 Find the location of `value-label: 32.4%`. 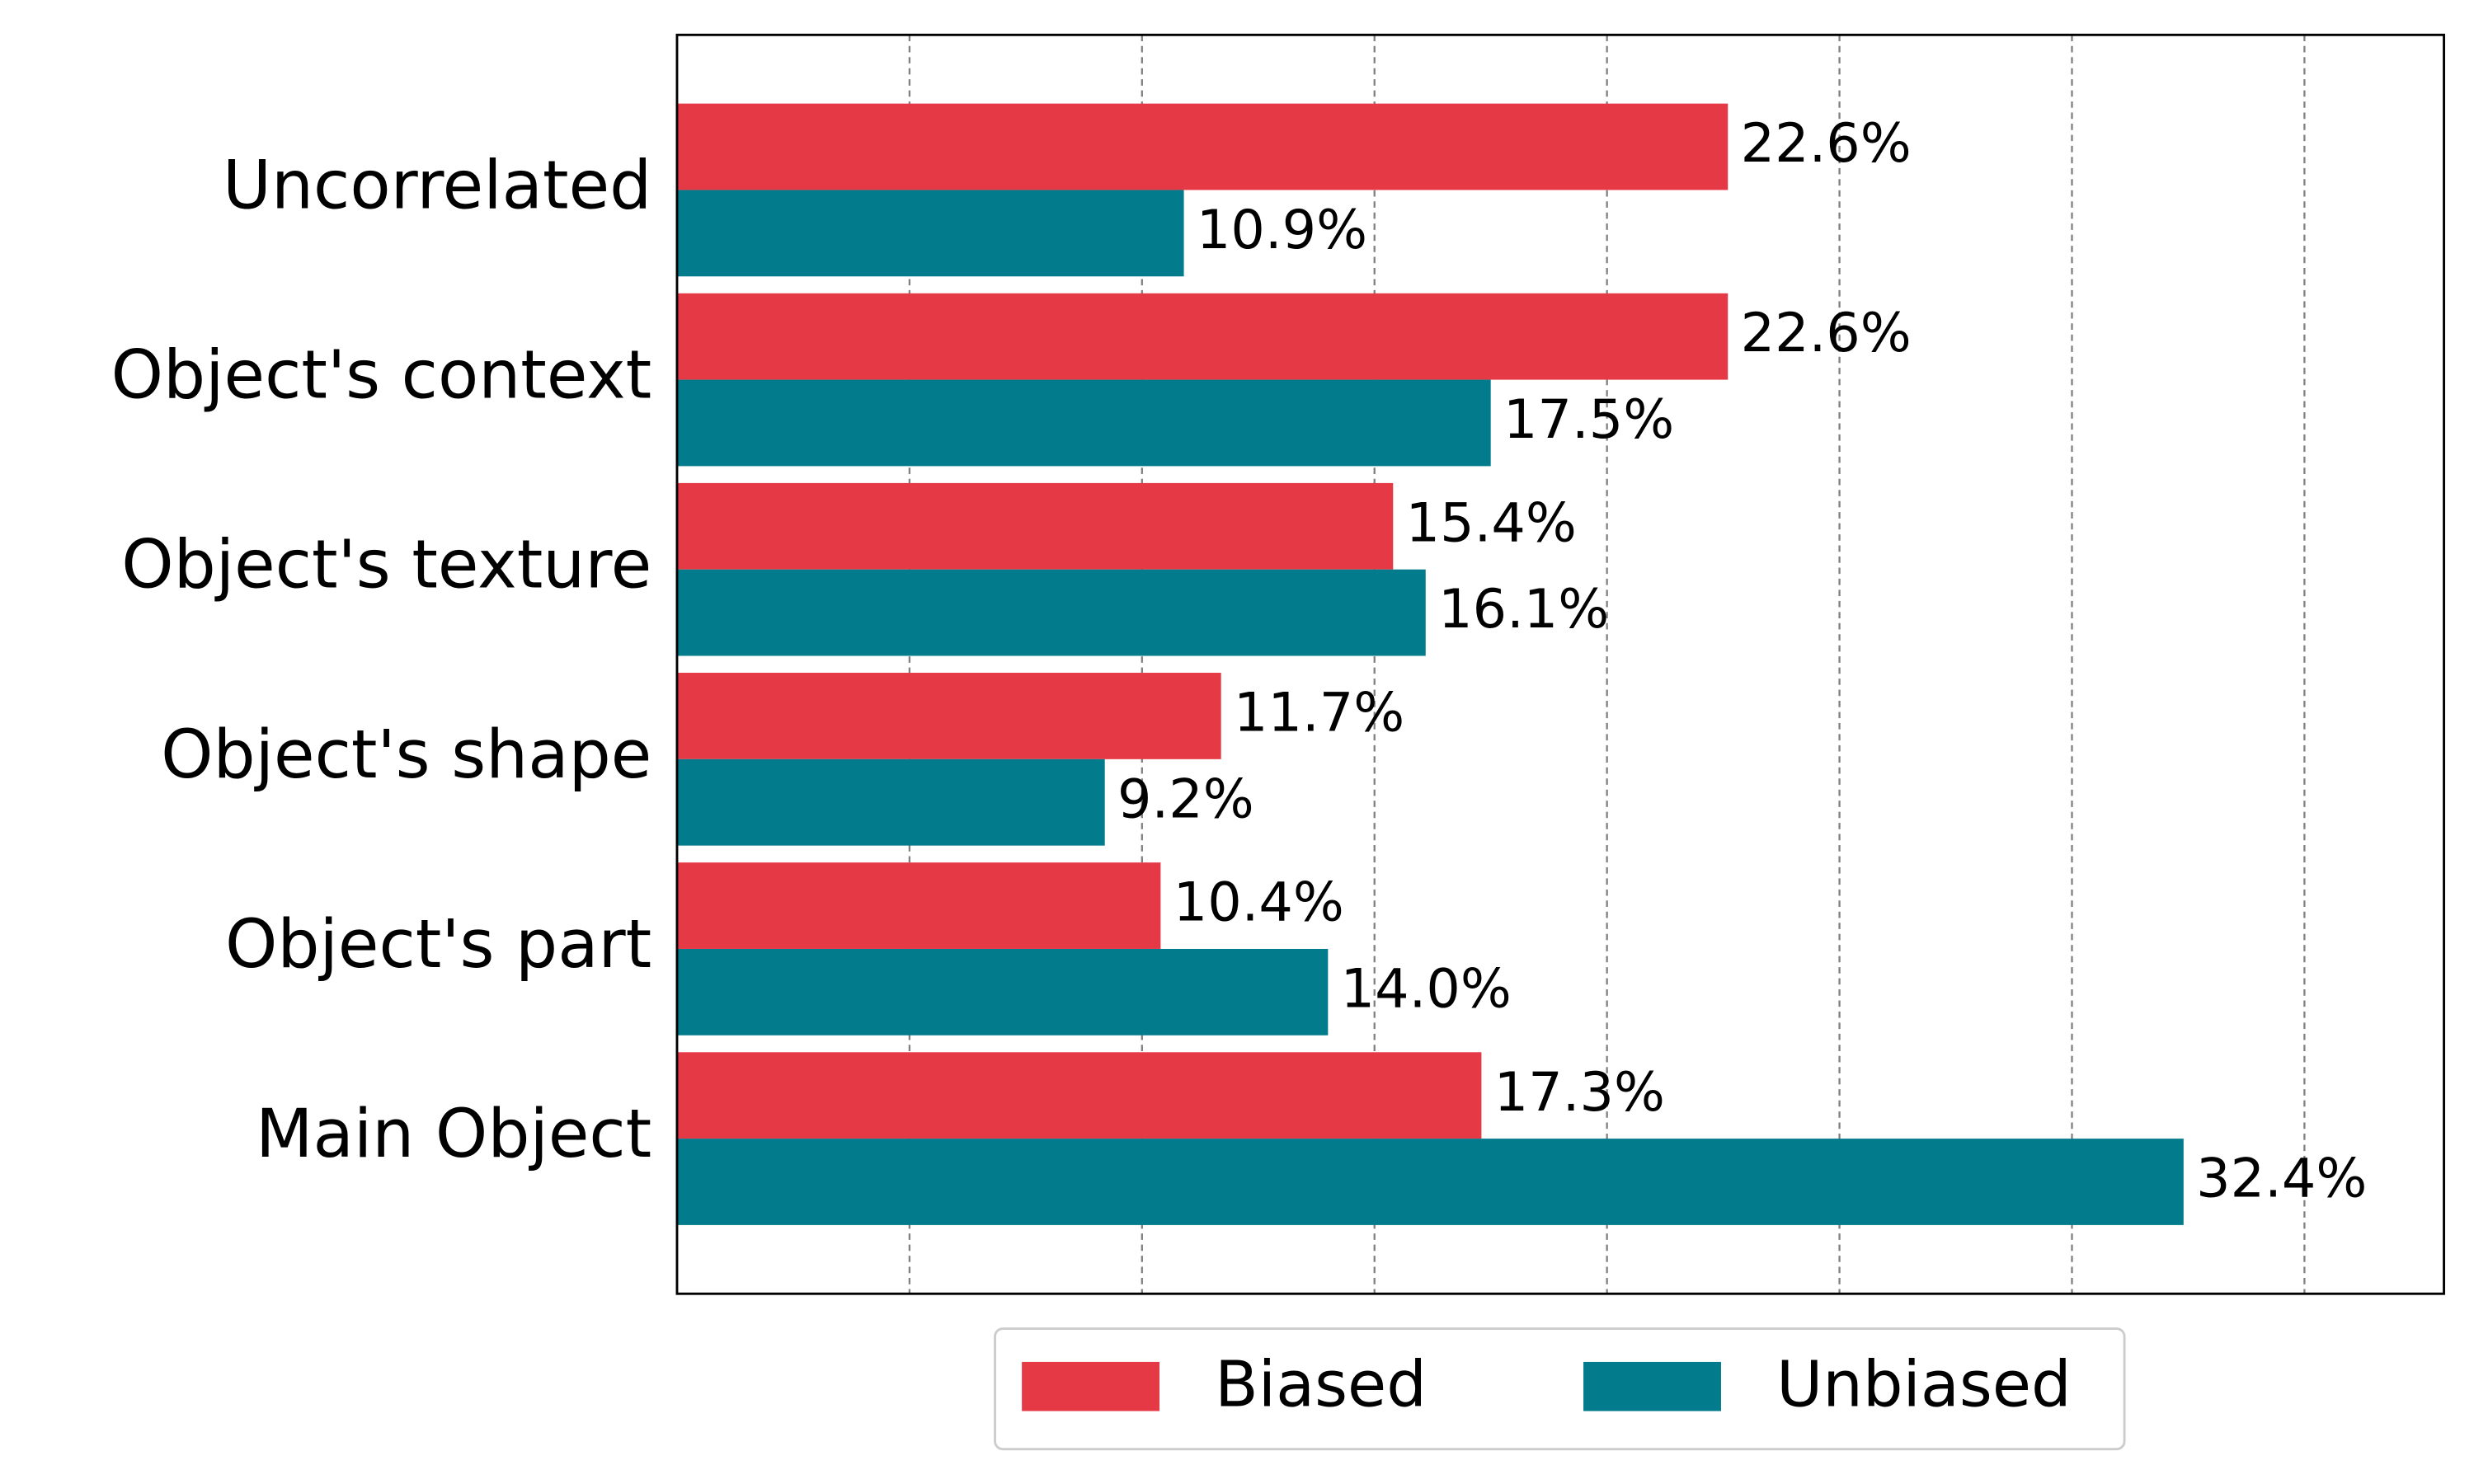

value-label: 32.4% is located at coordinates (2281, 1179).